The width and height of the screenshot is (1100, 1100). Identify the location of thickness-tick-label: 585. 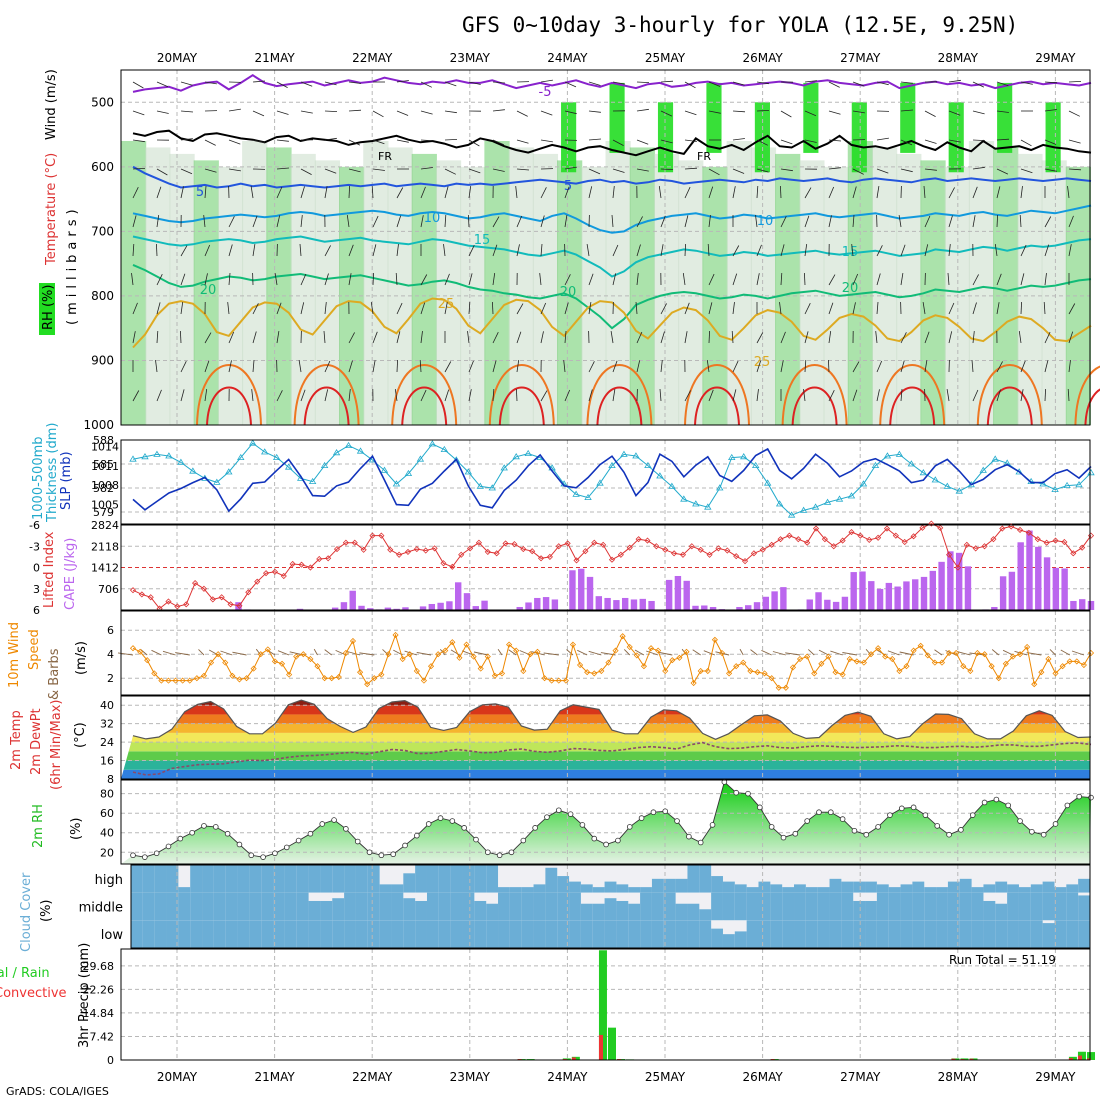
(103, 464).